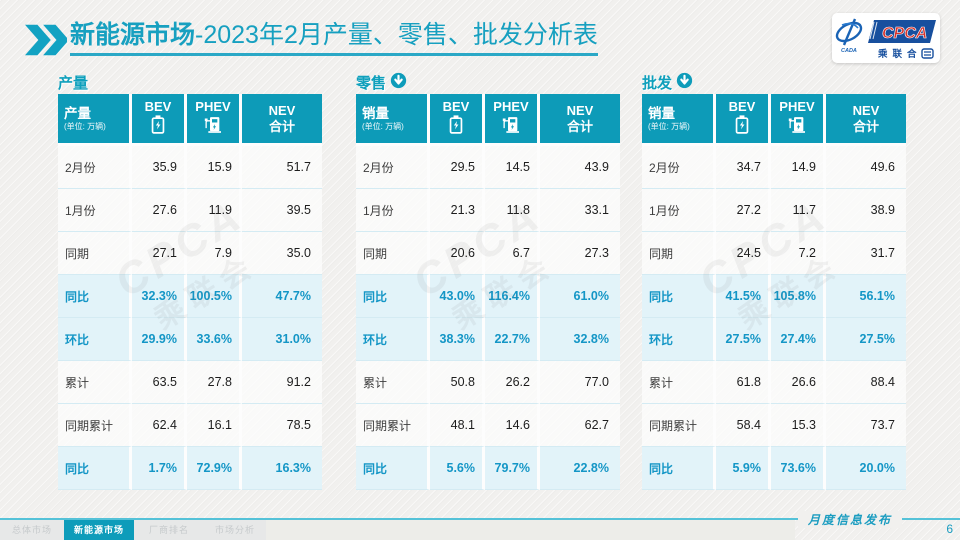  I want to click on table-row: 环比 38.3% 22.7% 32.8%, so click(488, 339).